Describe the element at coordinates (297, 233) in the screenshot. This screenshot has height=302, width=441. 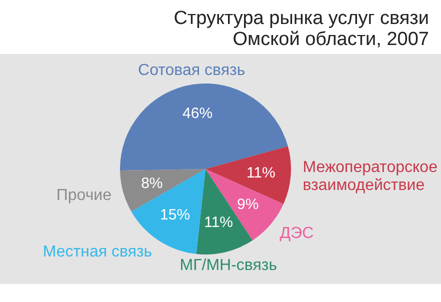
I see `slice-label: ДЭС` at that location.